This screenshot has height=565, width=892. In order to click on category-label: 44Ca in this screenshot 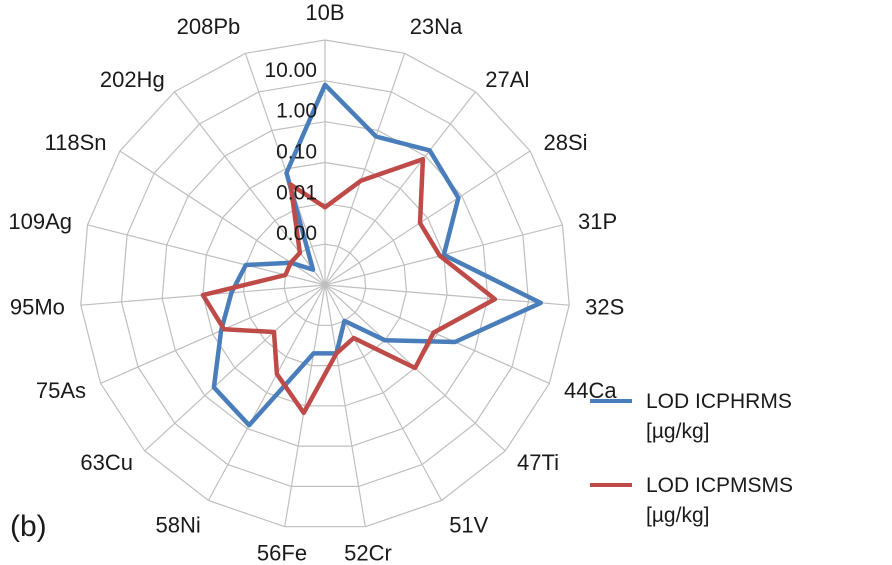, I will do `click(590, 390)`.